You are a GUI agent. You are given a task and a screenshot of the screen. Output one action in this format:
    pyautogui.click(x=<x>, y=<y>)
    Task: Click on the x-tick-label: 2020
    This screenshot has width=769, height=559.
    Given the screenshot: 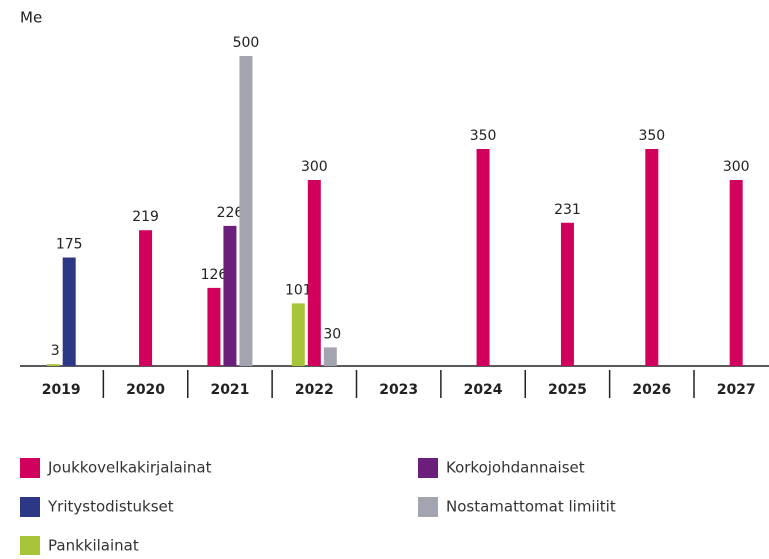 What is the action you would take?
    pyautogui.click(x=145, y=390)
    